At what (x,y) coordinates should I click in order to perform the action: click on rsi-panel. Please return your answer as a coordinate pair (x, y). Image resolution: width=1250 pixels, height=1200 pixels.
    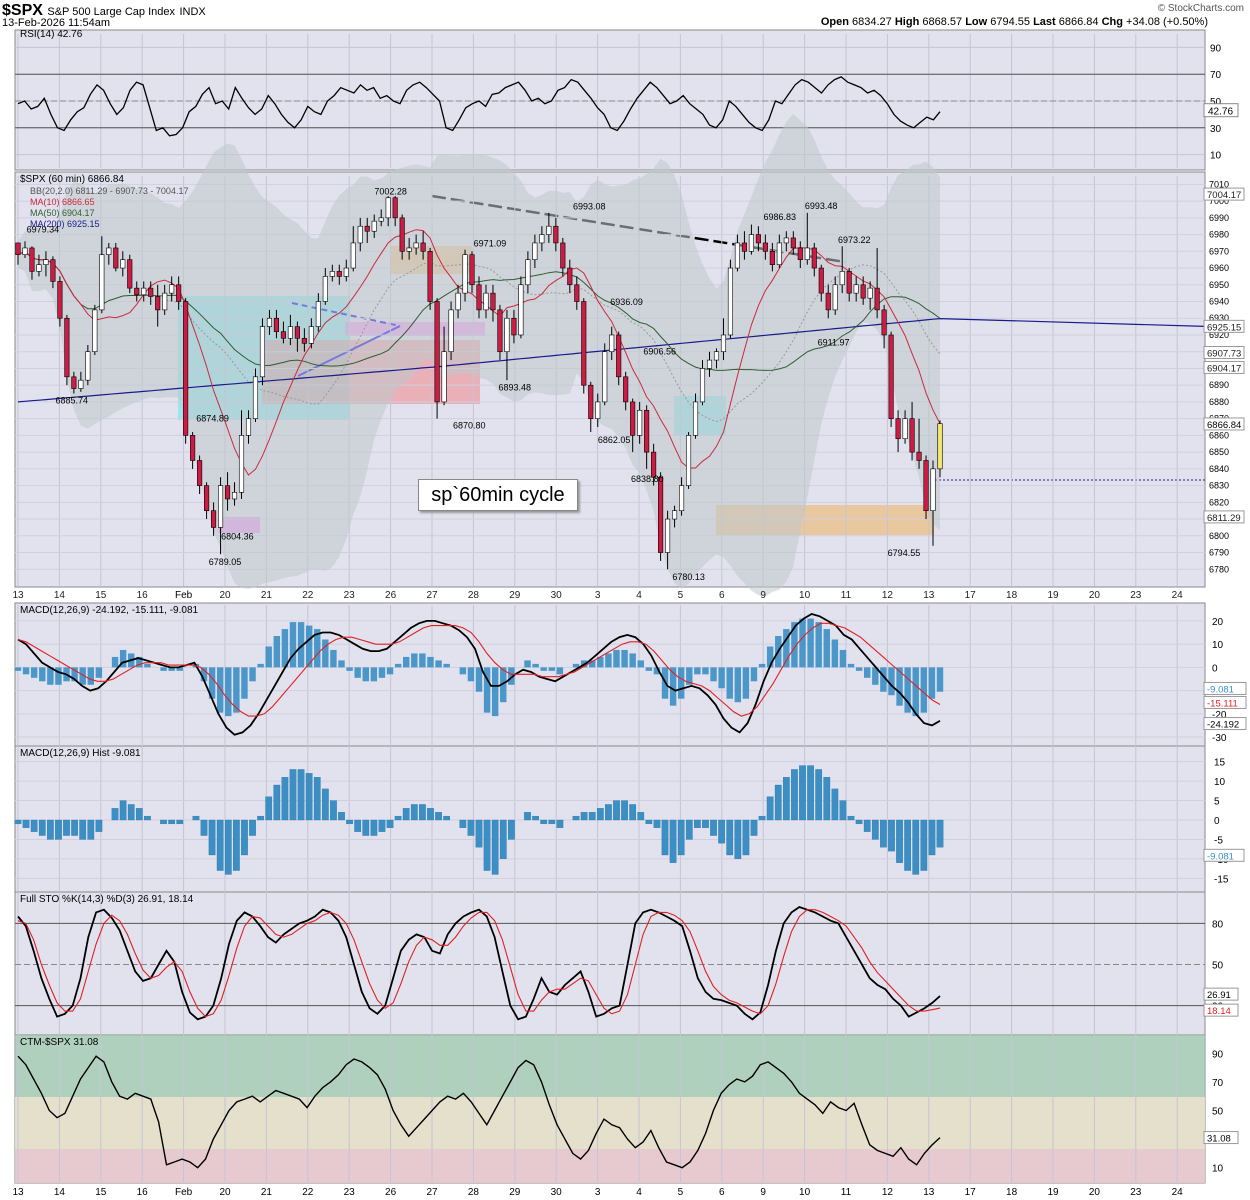
    Looking at the image, I should click on (610, 100).